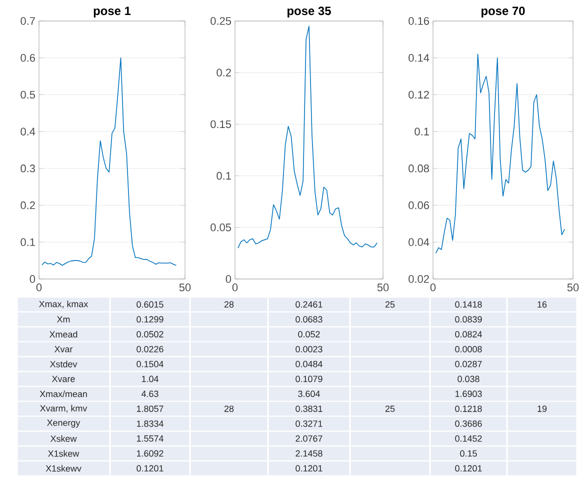  What do you see at coordinates (418, 94) in the screenshot?
I see `y-tick-label: 0.12` at bounding box center [418, 94].